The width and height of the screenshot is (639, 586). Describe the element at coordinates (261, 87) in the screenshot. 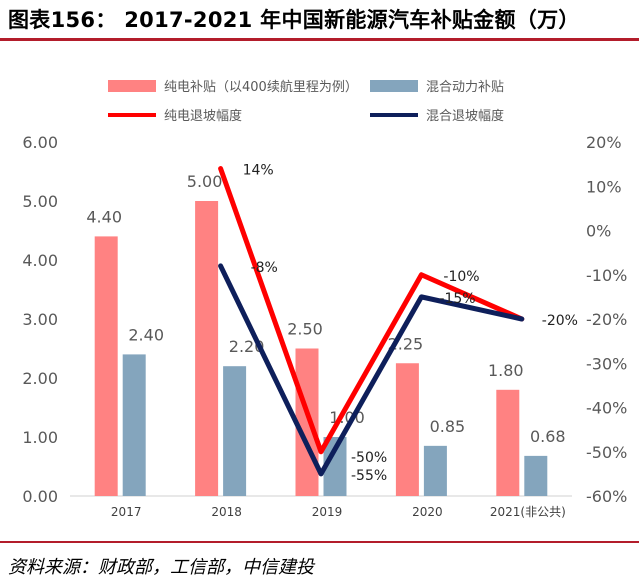

I see `legend-label: 纯电补贴（以400续航里程为例）` at that location.